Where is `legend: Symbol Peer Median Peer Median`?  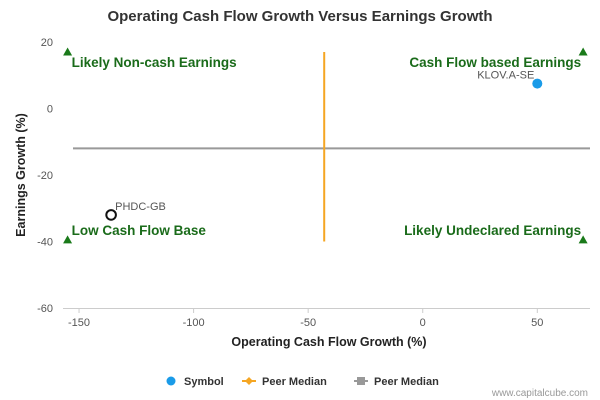 legend: Symbol Peer Median Peer Median is located at coordinates (303, 382).